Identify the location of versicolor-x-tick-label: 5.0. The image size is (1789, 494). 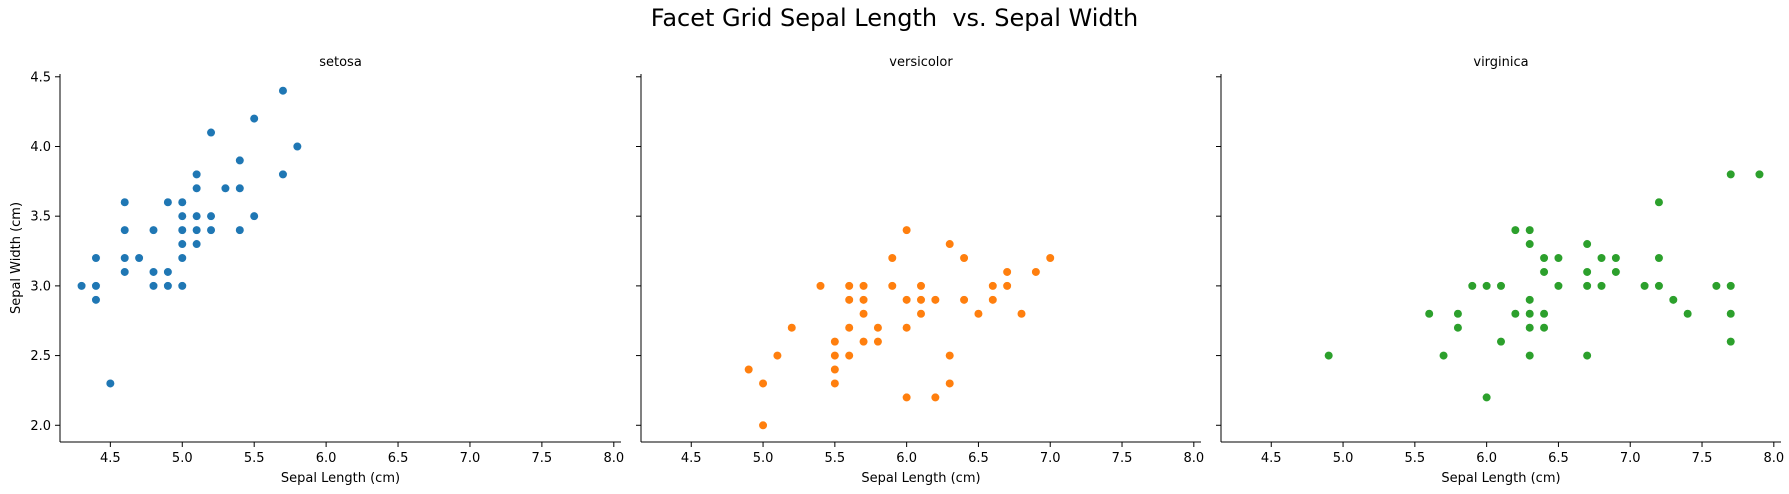
(763, 458).